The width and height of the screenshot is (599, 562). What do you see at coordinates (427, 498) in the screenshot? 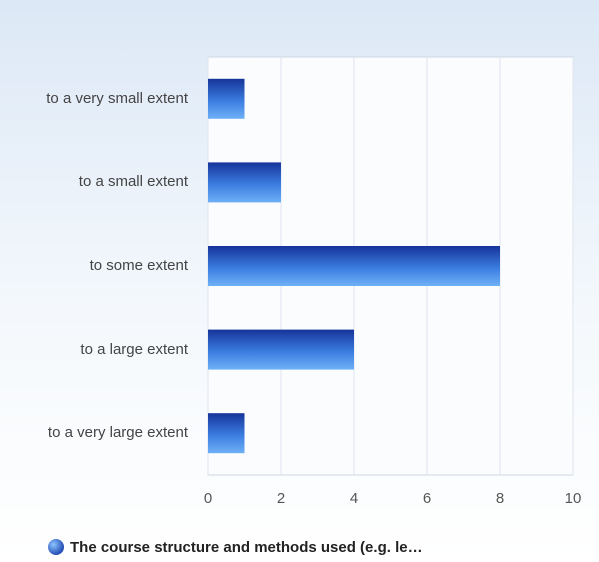
I see `x-tick-label: 6` at bounding box center [427, 498].